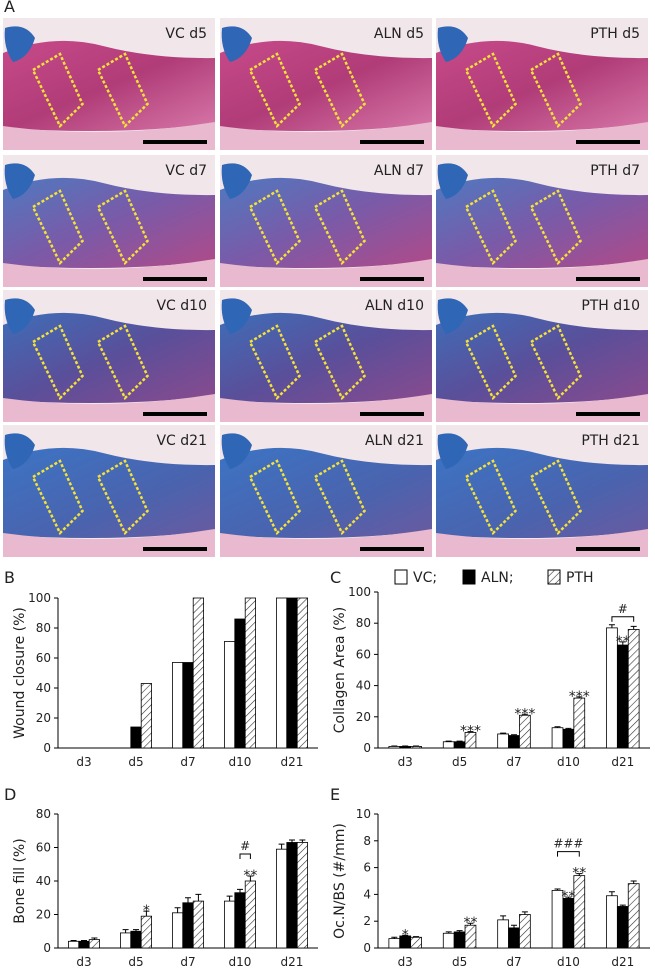 The height and width of the screenshot is (978, 655). I want to click on y-tick-label: 60, so click(363, 654).